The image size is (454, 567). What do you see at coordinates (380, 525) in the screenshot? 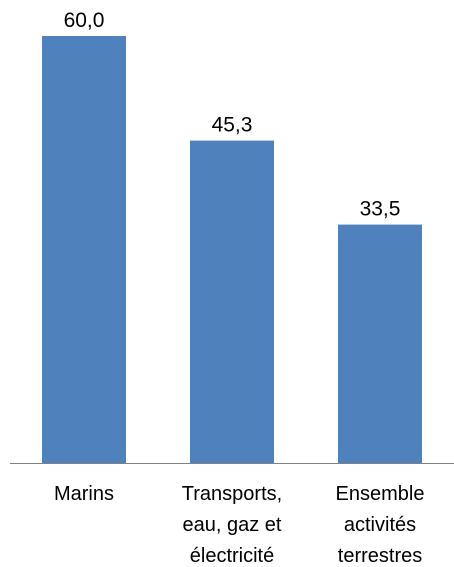
I see `x-tick-label-2: Ensemble activités terrestres` at bounding box center [380, 525].